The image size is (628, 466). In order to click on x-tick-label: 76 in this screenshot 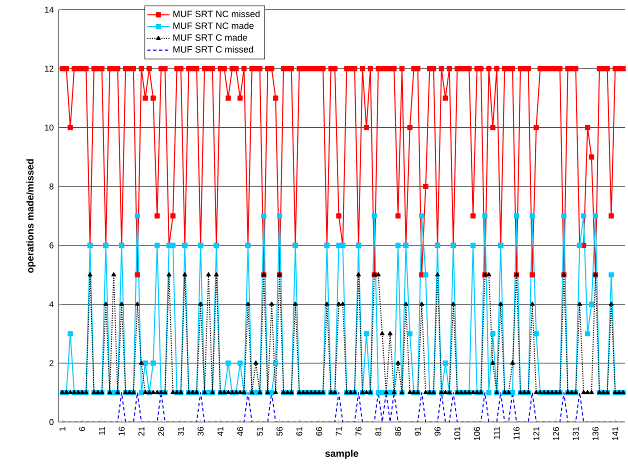, I will do `click(359, 431)`.